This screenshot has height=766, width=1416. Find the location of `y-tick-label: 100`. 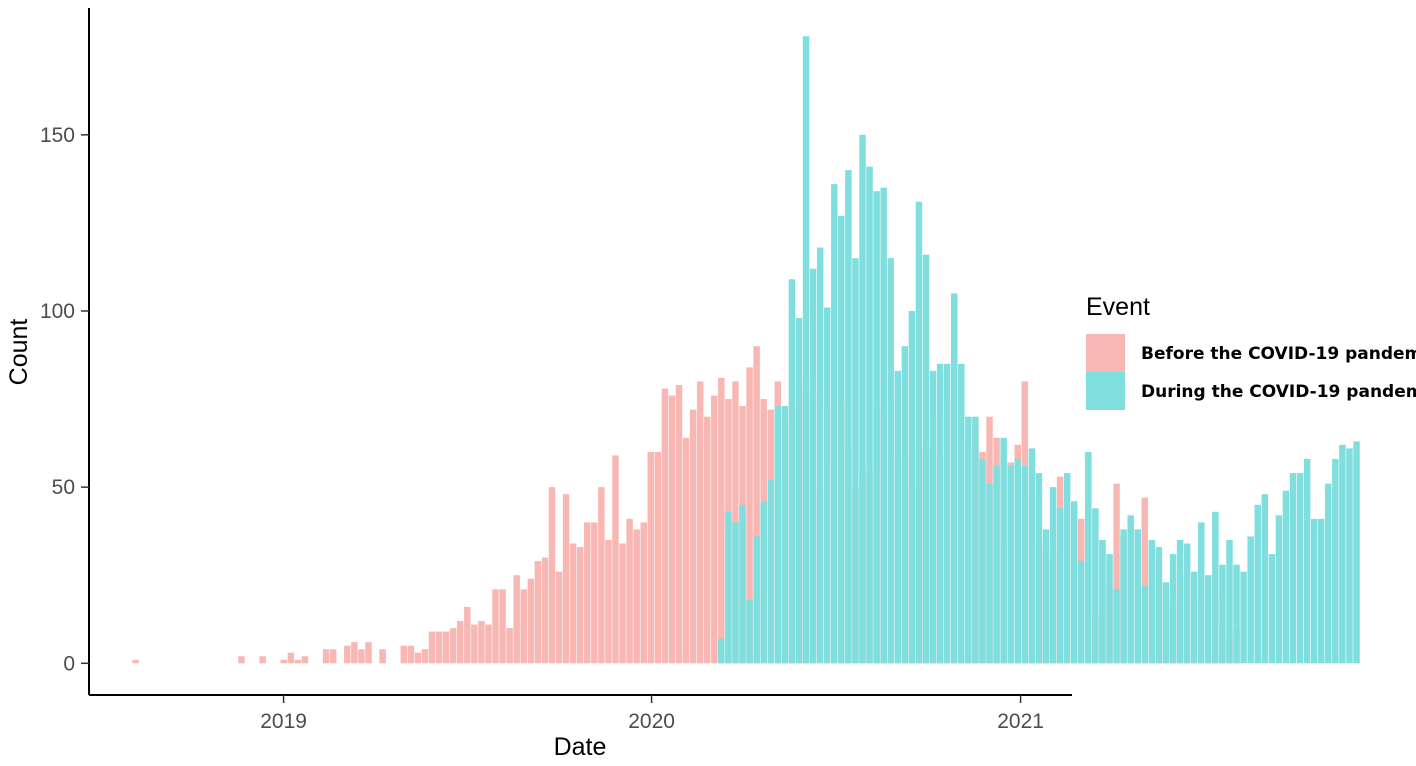

y-tick-label: 100 is located at coordinates (57, 311).